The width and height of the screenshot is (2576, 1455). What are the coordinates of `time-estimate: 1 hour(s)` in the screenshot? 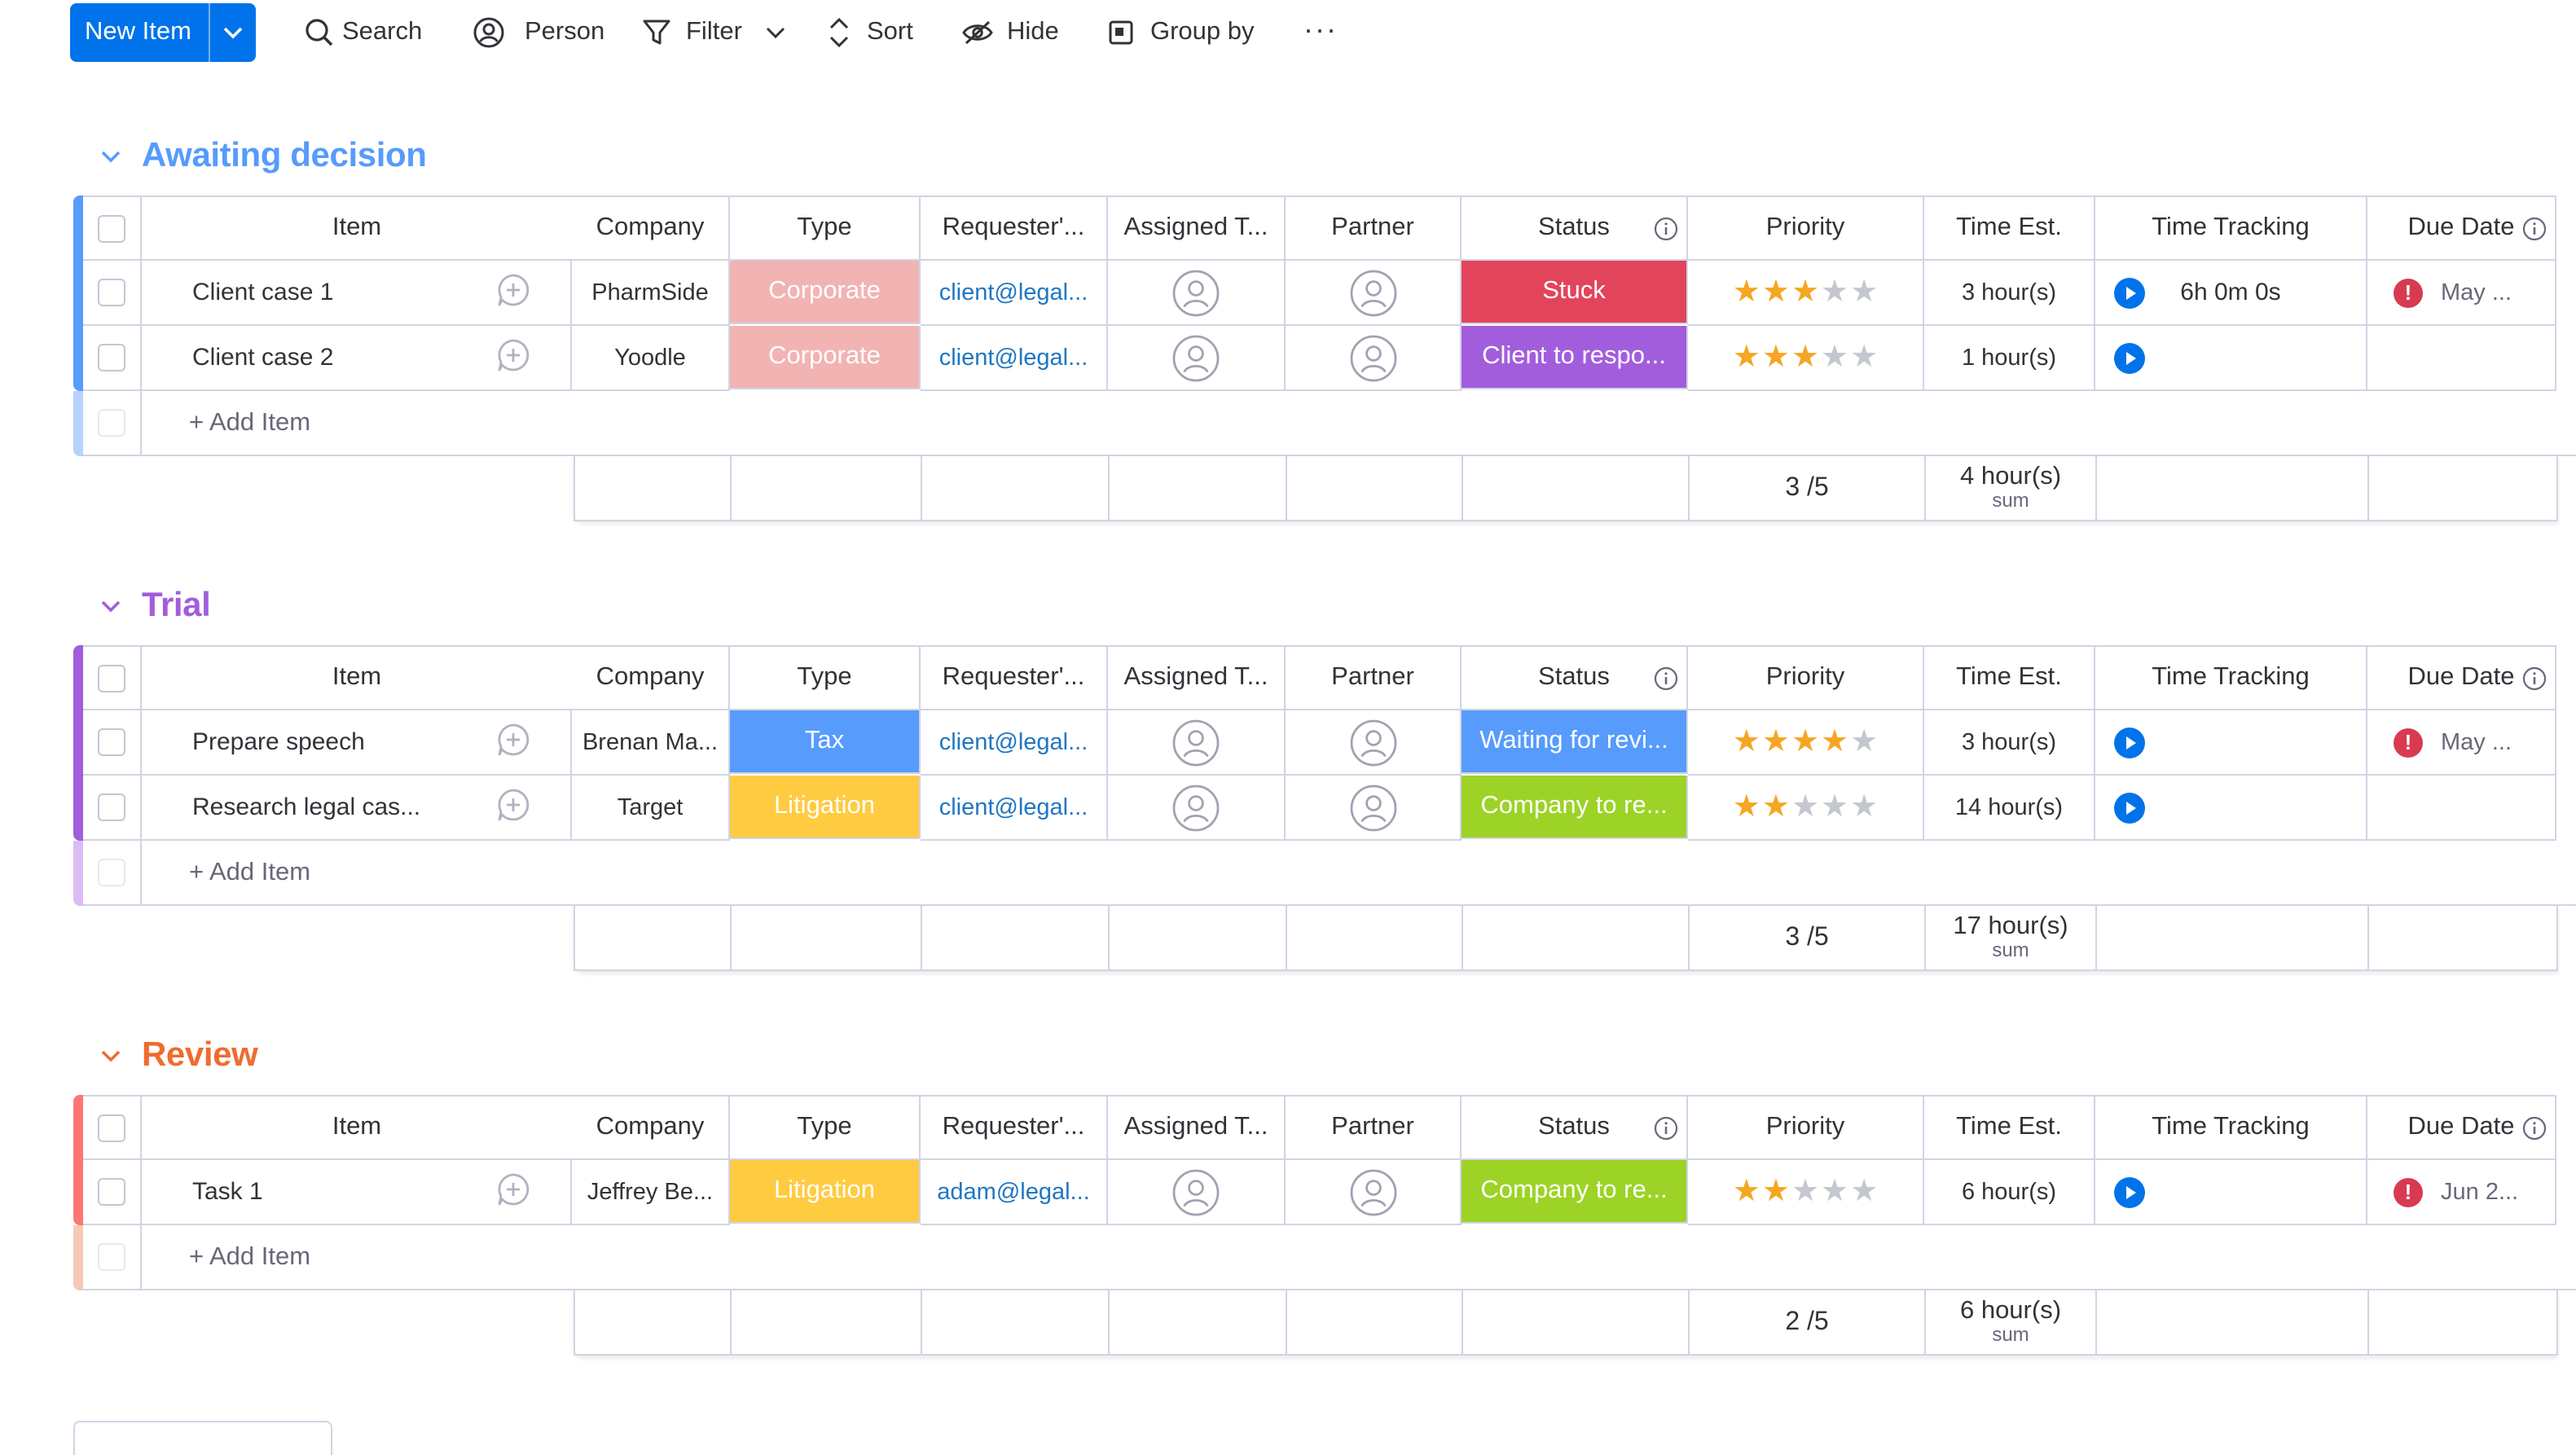 It's located at (2009, 359).